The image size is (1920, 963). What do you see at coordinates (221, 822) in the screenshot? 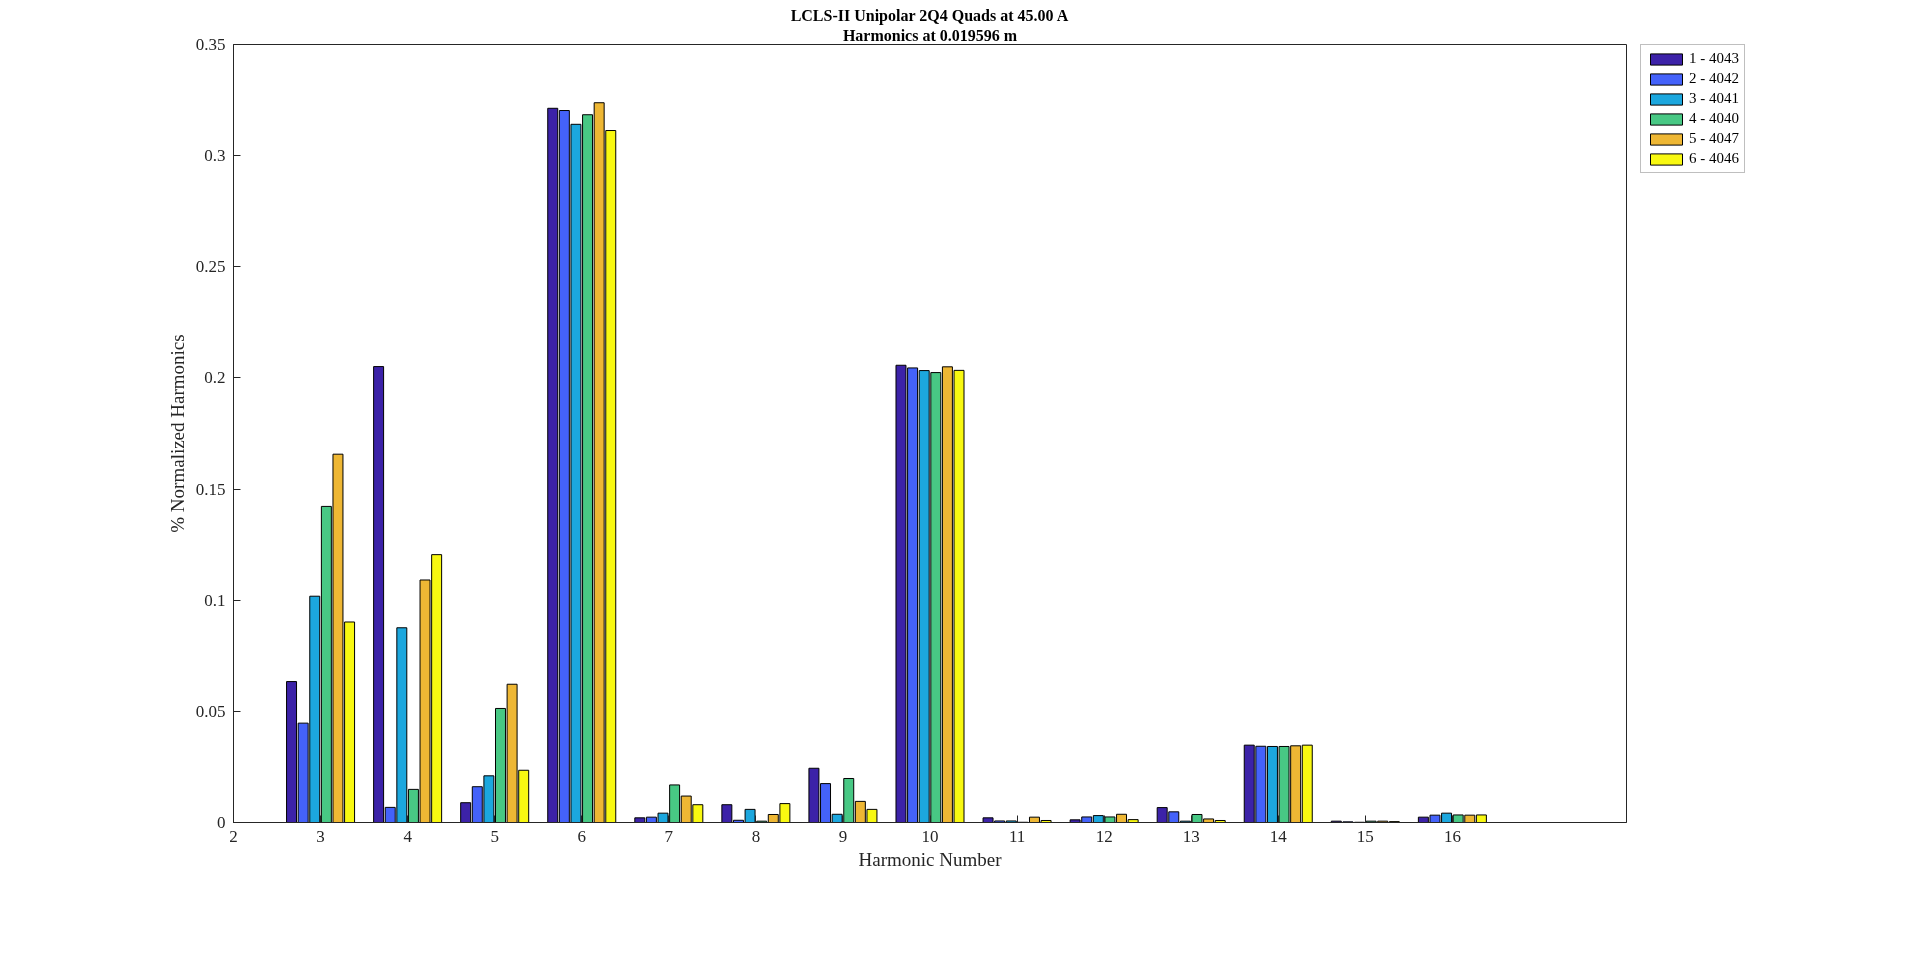
I see `y-tick-label: 0` at bounding box center [221, 822].